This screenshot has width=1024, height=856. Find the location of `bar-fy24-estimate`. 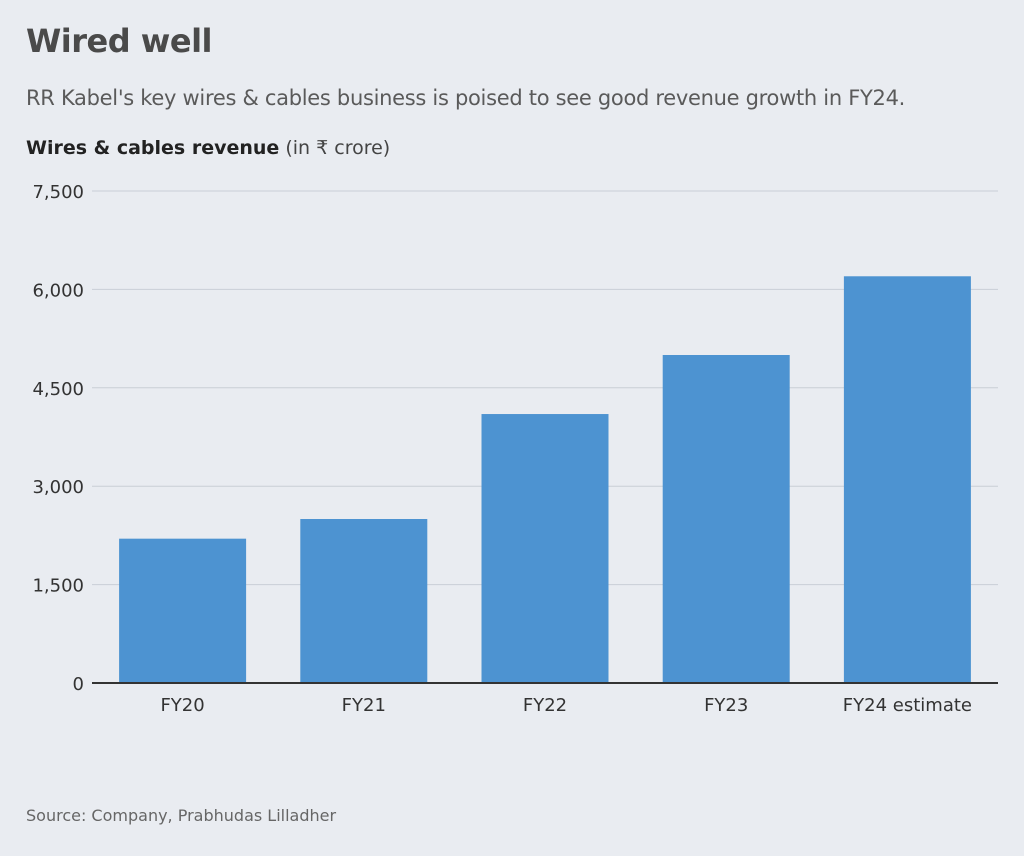

bar-fy24-estimate is located at coordinates (907, 479).